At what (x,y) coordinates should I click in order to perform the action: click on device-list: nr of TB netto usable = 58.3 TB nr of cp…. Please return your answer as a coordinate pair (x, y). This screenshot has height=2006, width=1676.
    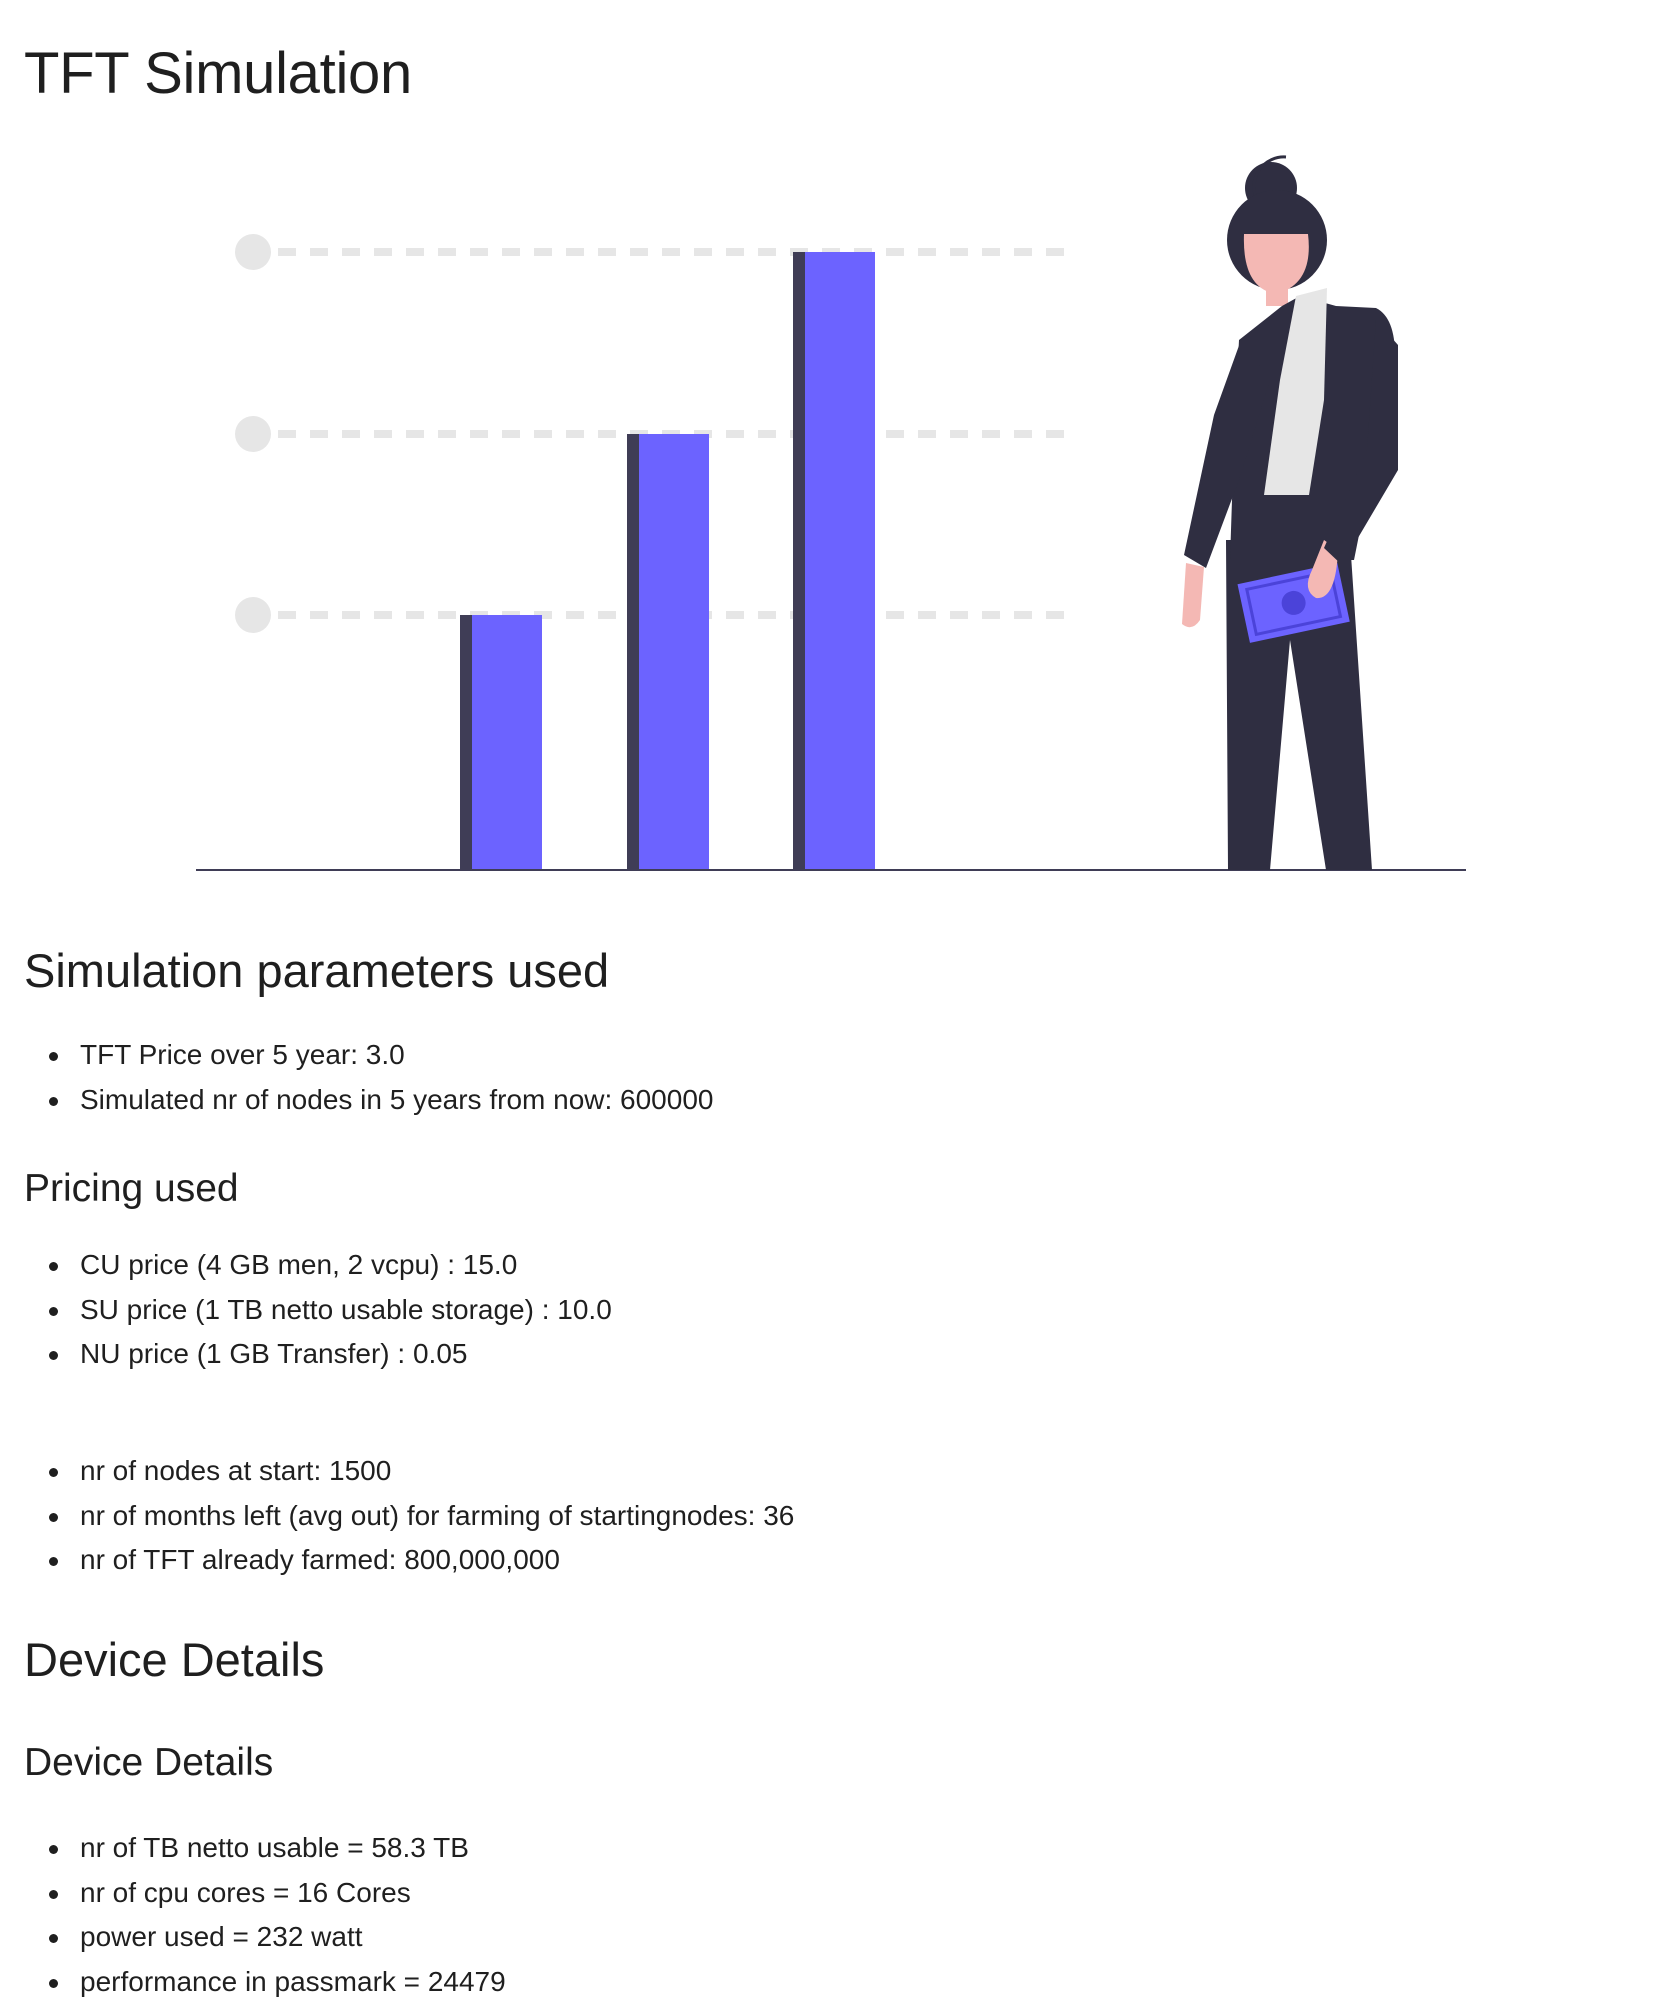
    Looking at the image, I should click on (265, 1915).